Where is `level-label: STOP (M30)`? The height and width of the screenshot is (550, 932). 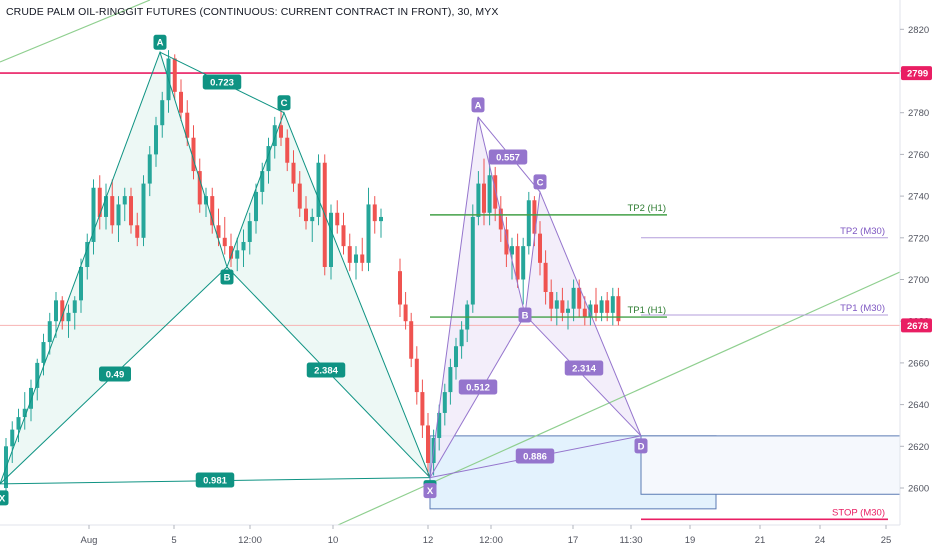 level-label: STOP (M30) is located at coordinates (858, 512).